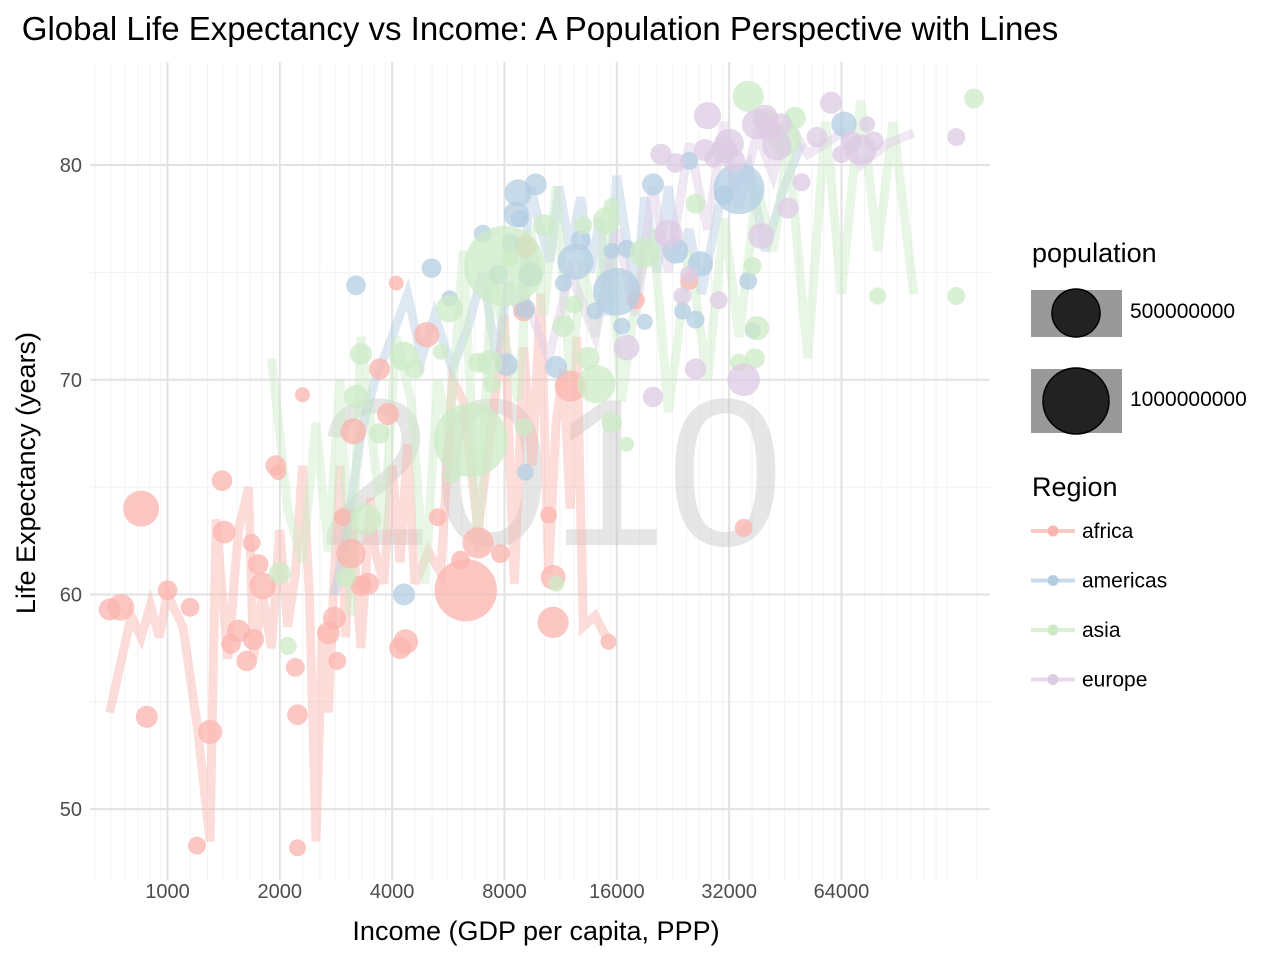 This screenshot has width=1280, height=960. Describe the element at coordinates (392, 892) in the screenshot. I see `x-tick-label: 4000` at that location.